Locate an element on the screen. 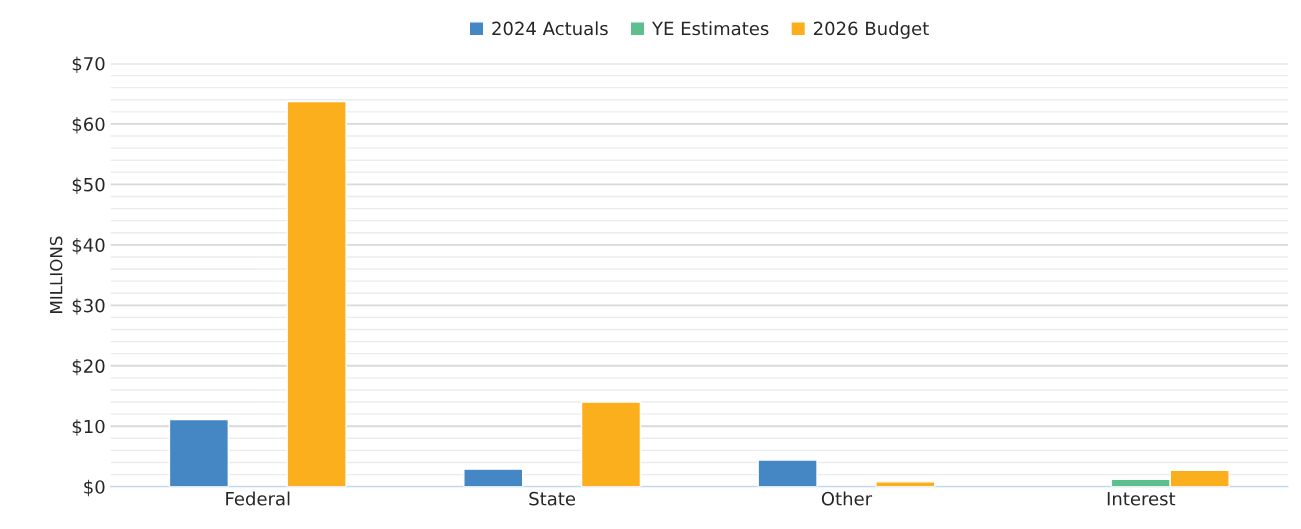 This screenshot has height=529, width=1301. y-tick-label: $10 is located at coordinates (88, 427).